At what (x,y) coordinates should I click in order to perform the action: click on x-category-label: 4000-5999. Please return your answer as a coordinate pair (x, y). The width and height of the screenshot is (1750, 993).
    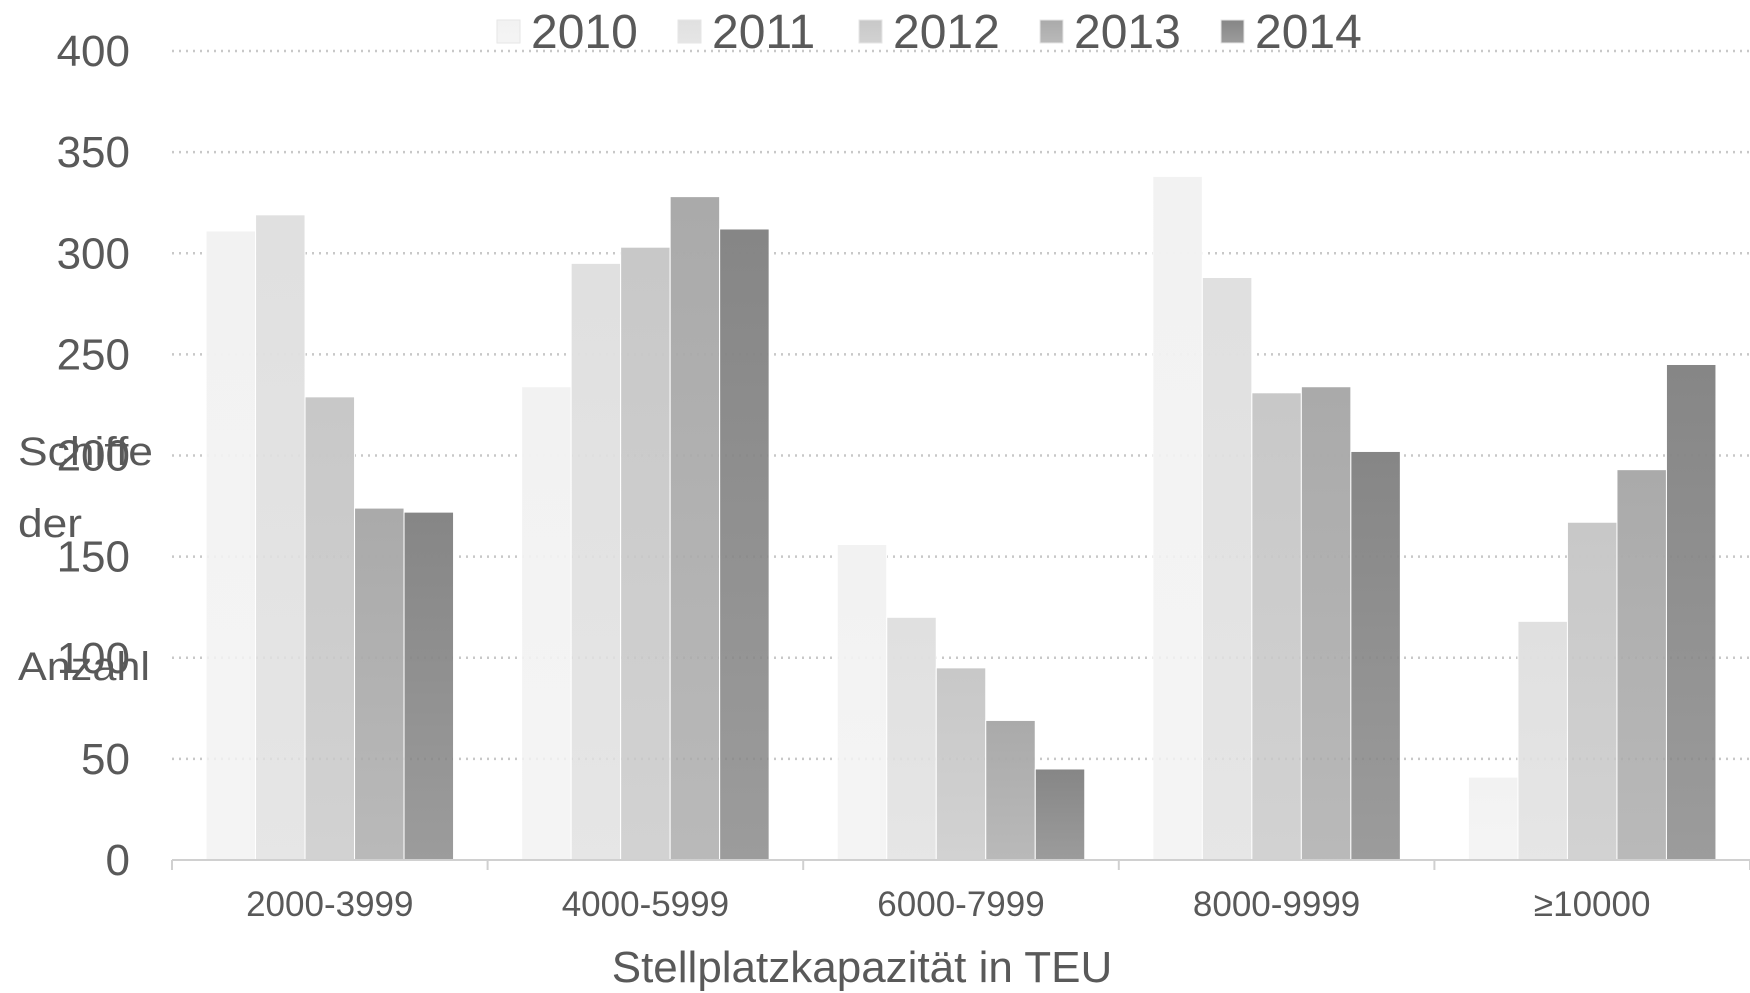
    Looking at the image, I should click on (645, 904).